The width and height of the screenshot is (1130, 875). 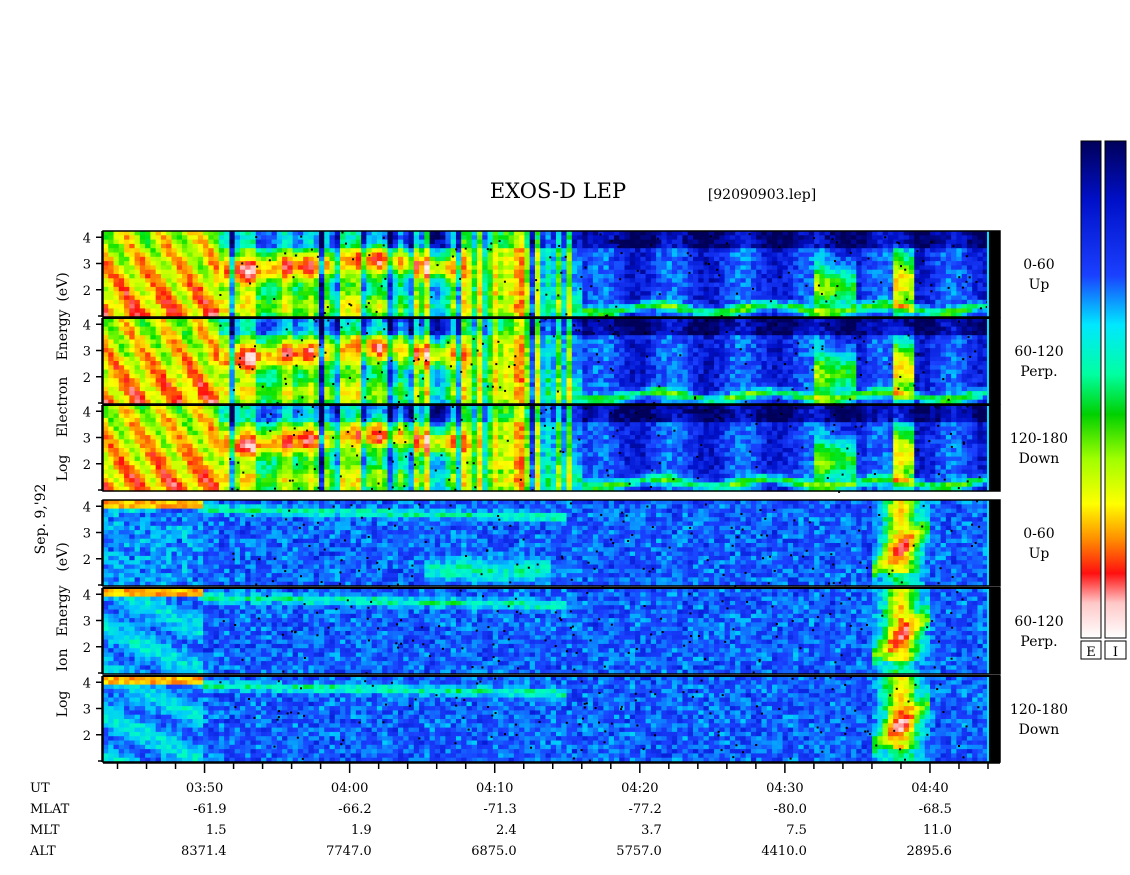 I want to click on energy-axis-2: 2 3 4, so click(x=93, y=361).